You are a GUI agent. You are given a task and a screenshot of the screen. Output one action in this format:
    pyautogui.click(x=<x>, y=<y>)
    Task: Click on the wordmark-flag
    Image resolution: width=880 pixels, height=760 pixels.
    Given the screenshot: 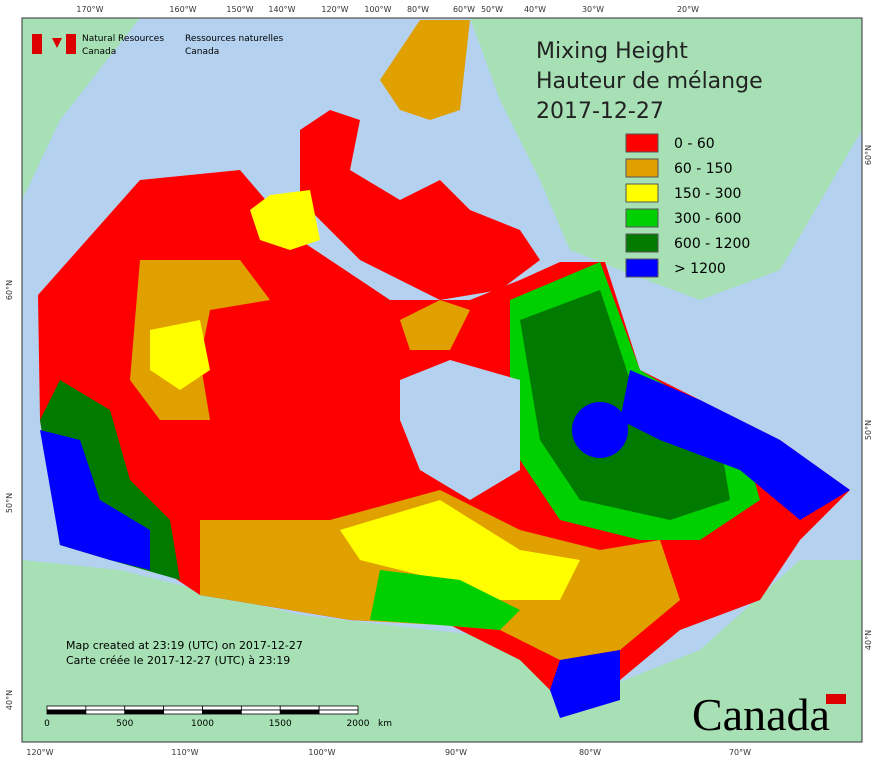 What is the action you would take?
    pyautogui.click(x=836, y=699)
    